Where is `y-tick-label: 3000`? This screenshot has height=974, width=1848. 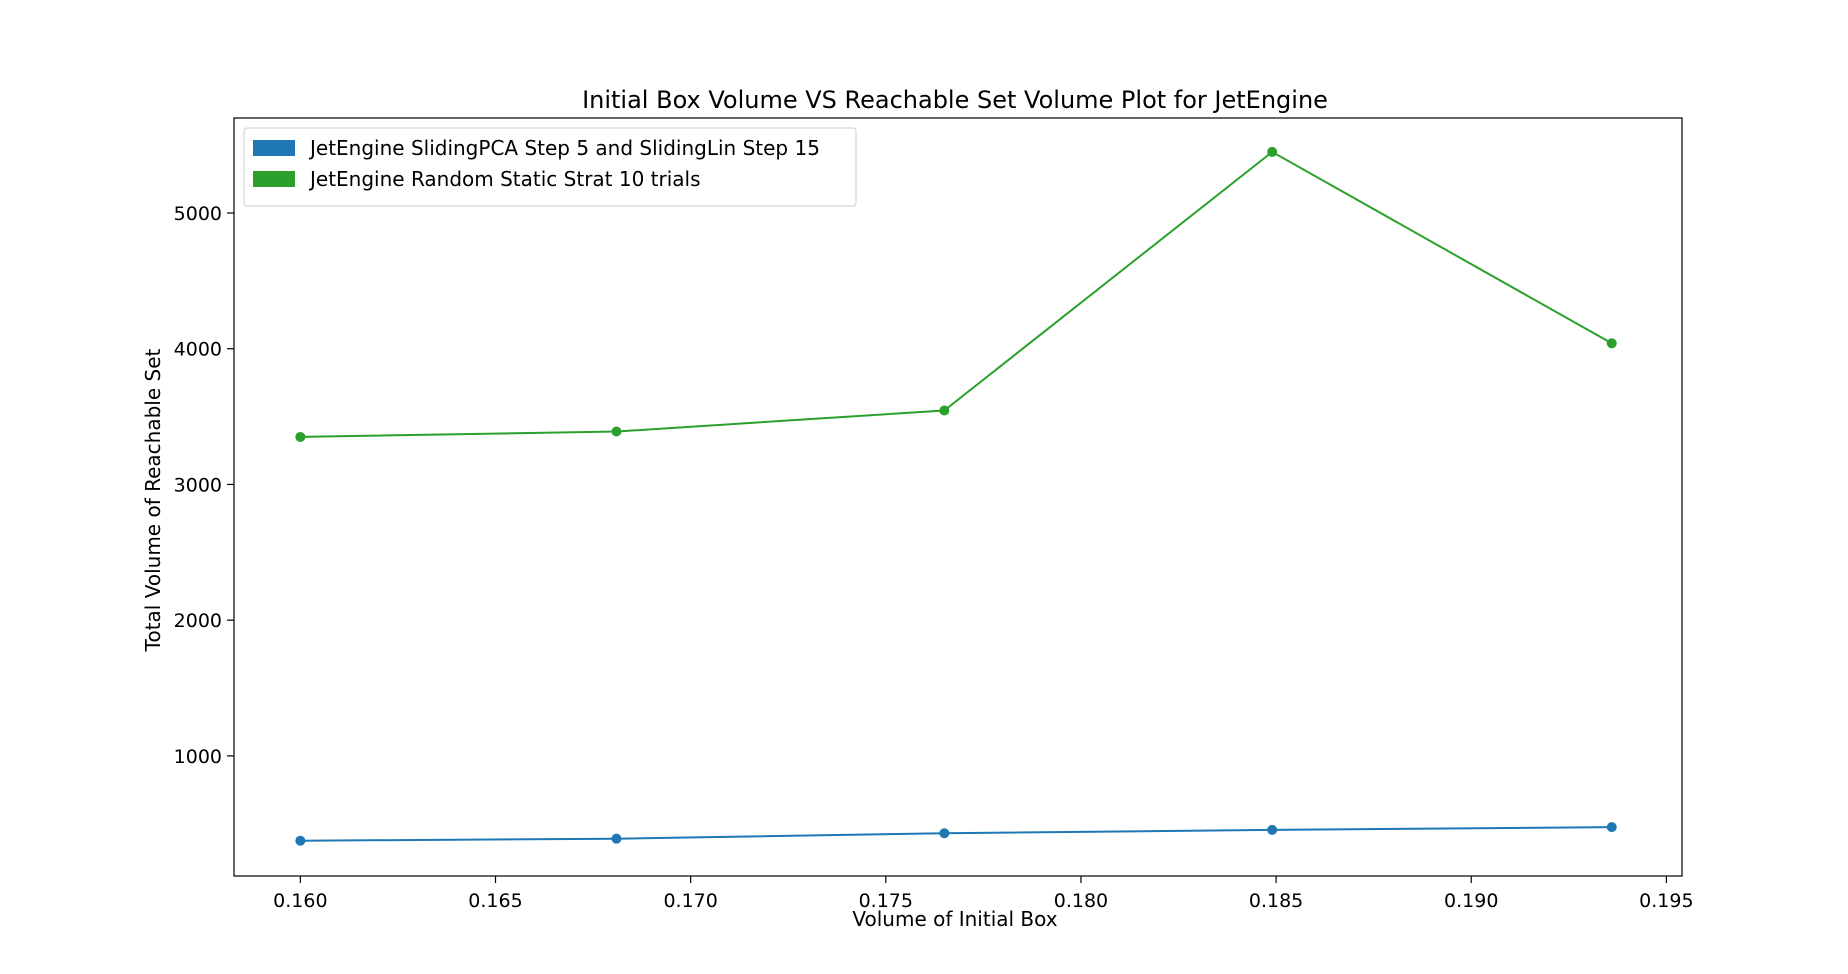 y-tick-label: 3000 is located at coordinates (198, 485).